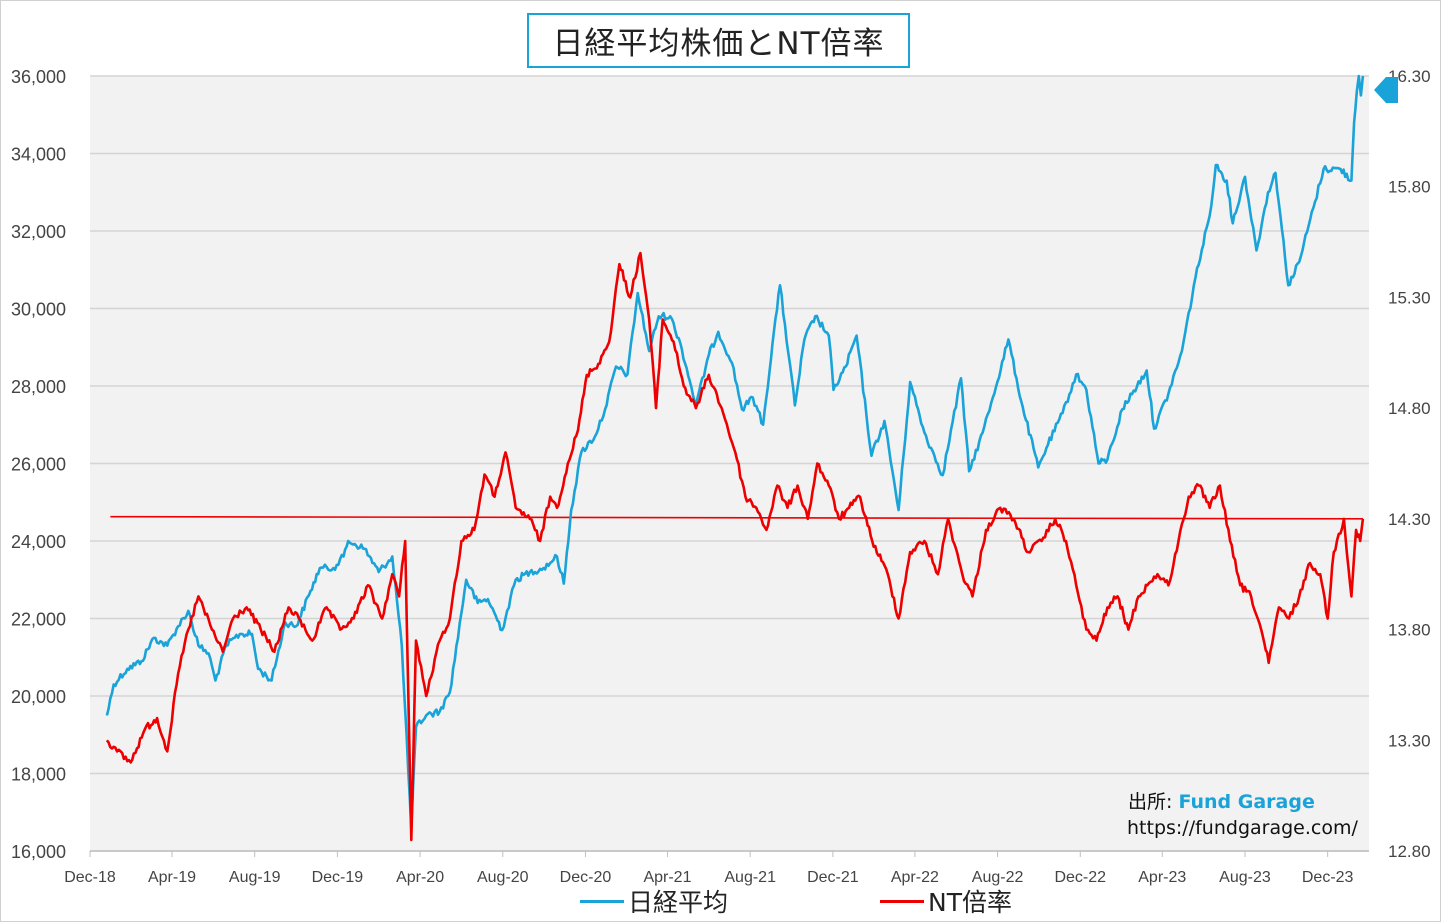  What do you see at coordinates (172, 877) in the screenshot?
I see `x-tick-1: Apr-19` at bounding box center [172, 877].